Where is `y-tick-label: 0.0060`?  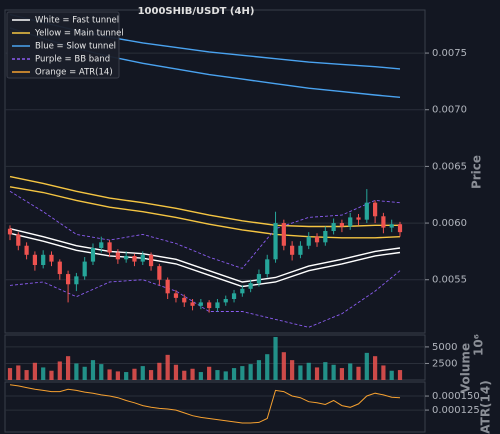
y-tick-label: 0.0060 is located at coordinates (449, 223).